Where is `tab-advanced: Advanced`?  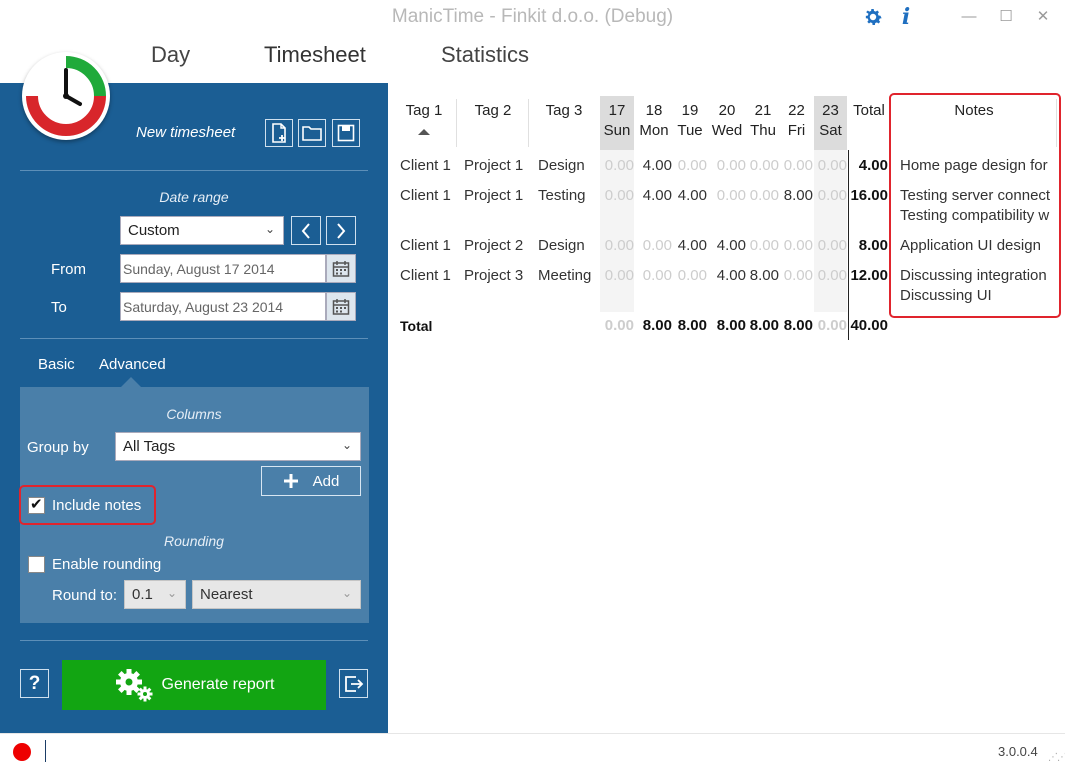 tab-advanced: Advanced is located at coordinates (132, 364).